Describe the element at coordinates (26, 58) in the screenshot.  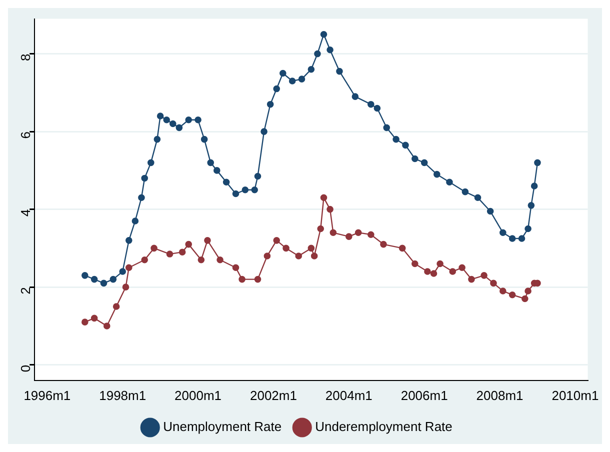
I see `y-tick-label: 8` at that location.